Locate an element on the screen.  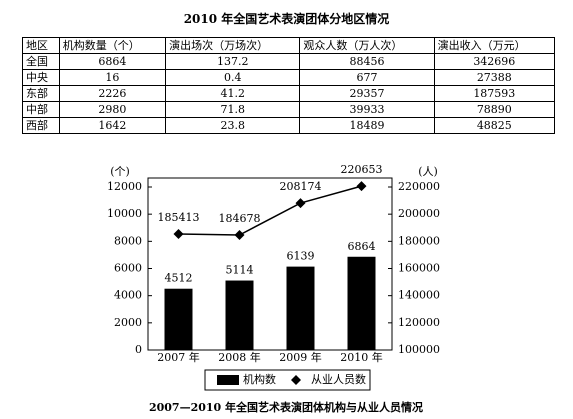
table-cell: 39933 is located at coordinates (367, 109).